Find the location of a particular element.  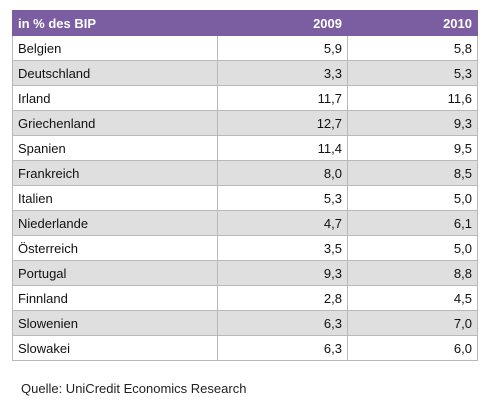

country-cell: Italien is located at coordinates (115, 198).